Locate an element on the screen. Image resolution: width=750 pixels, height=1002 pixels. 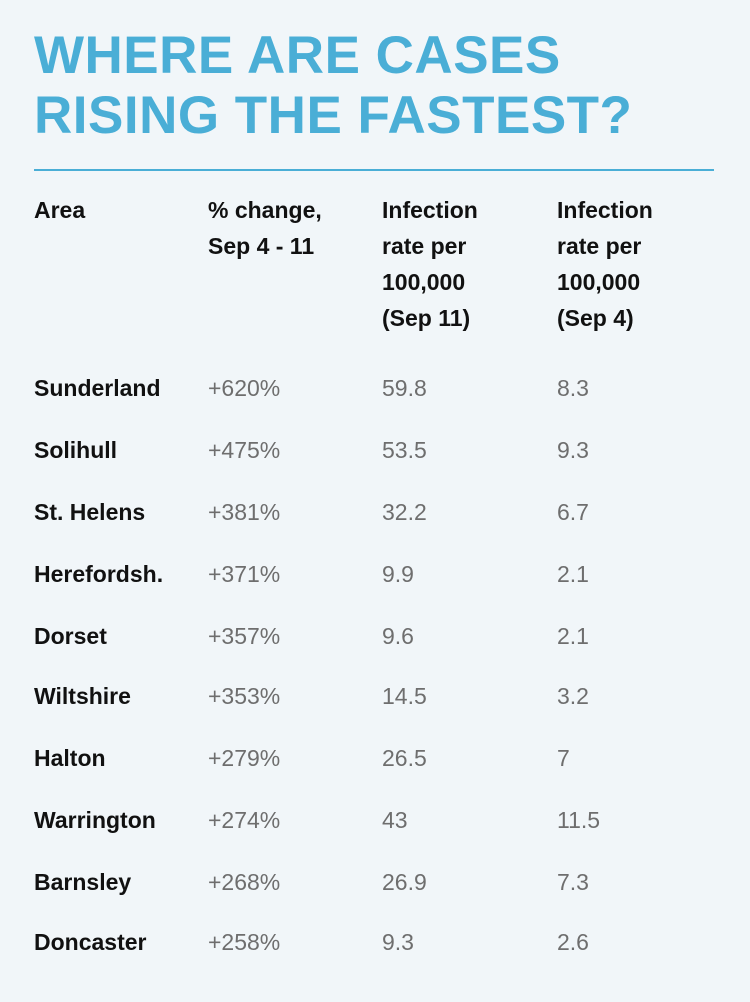
area-cell: Wiltshire is located at coordinates (82, 696).